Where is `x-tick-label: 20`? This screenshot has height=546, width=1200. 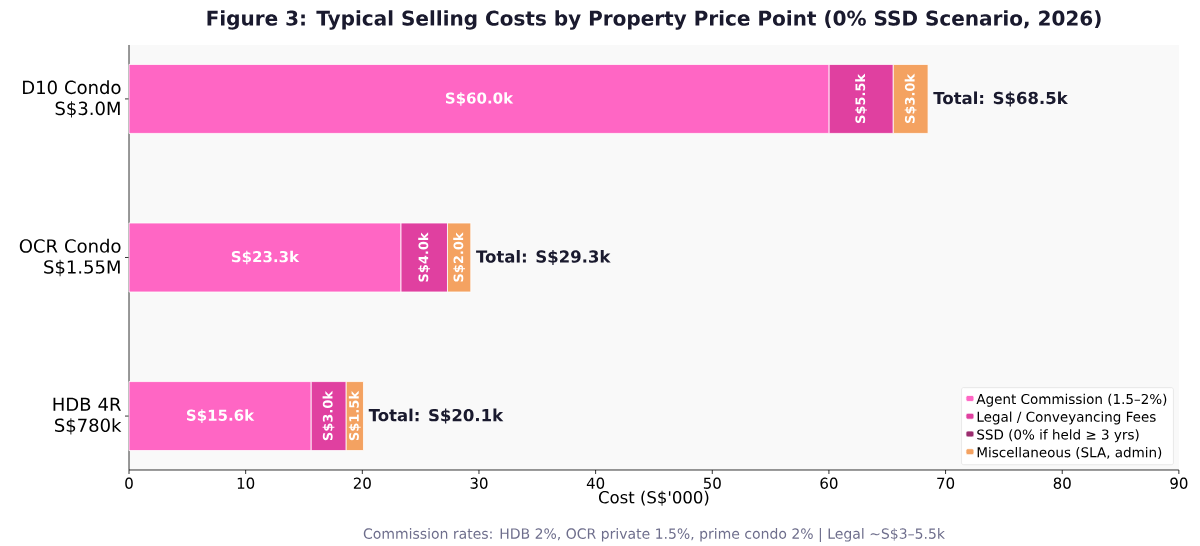
x-tick-label: 20 is located at coordinates (362, 483).